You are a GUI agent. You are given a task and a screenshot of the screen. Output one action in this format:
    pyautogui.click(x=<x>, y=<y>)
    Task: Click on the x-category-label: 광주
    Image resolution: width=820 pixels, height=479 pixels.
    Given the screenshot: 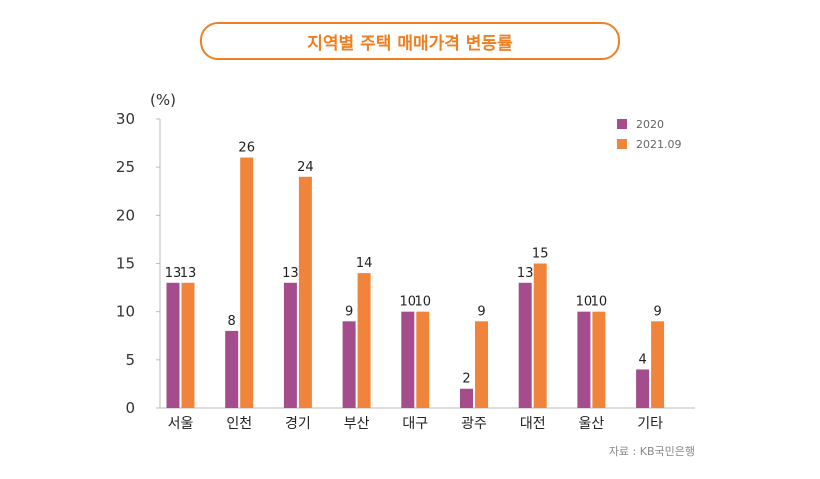 What is the action you would take?
    pyautogui.click(x=474, y=424)
    